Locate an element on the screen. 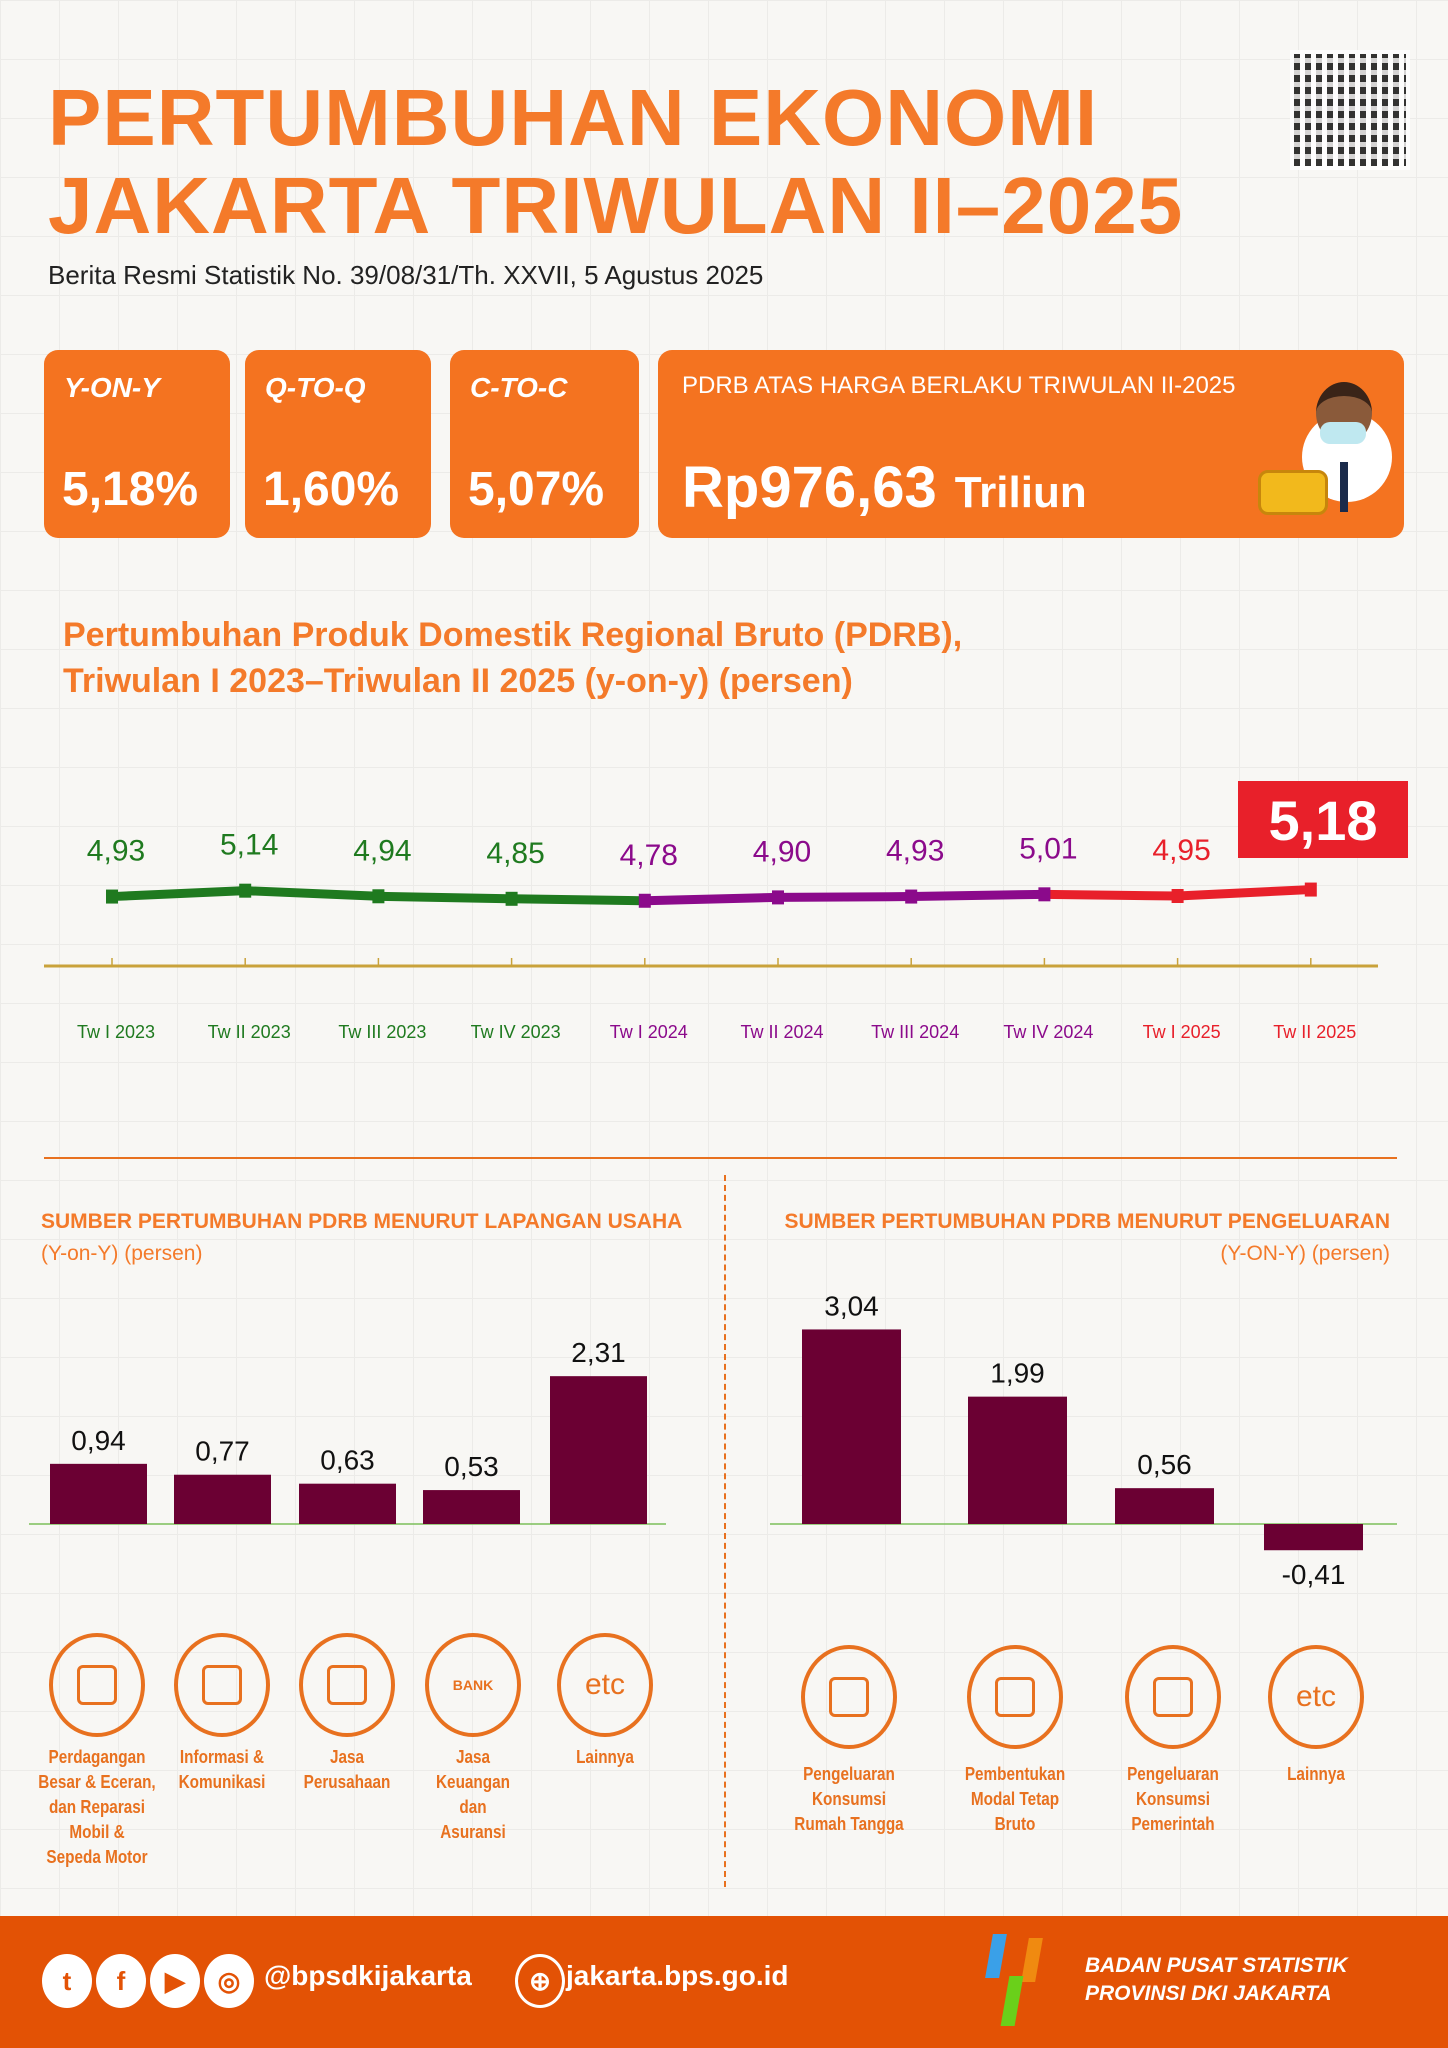 This screenshot has height=2048, width=1448. pdrb-label: PDRB ATAS HARGA BERLAKU TRIWULAN II-2025 is located at coordinates (959, 385).